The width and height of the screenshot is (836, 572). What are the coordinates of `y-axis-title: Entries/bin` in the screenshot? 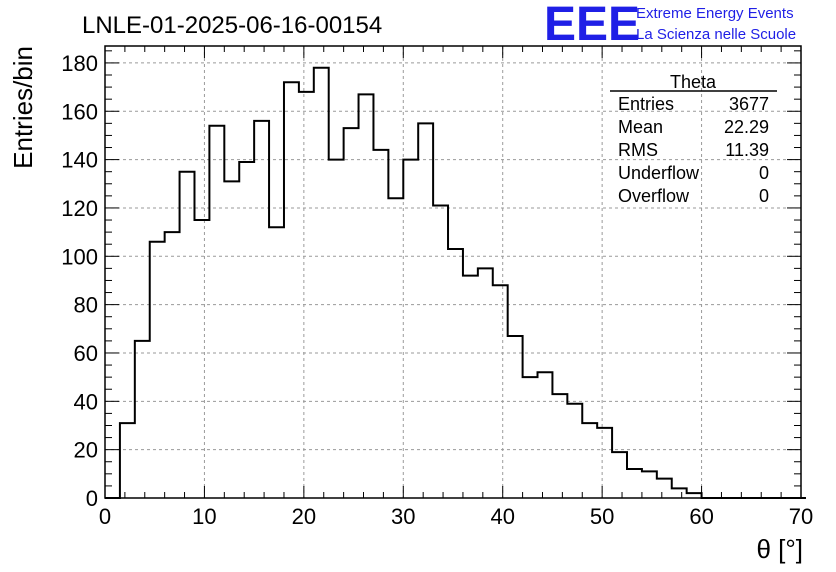 It's located at (23, 107).